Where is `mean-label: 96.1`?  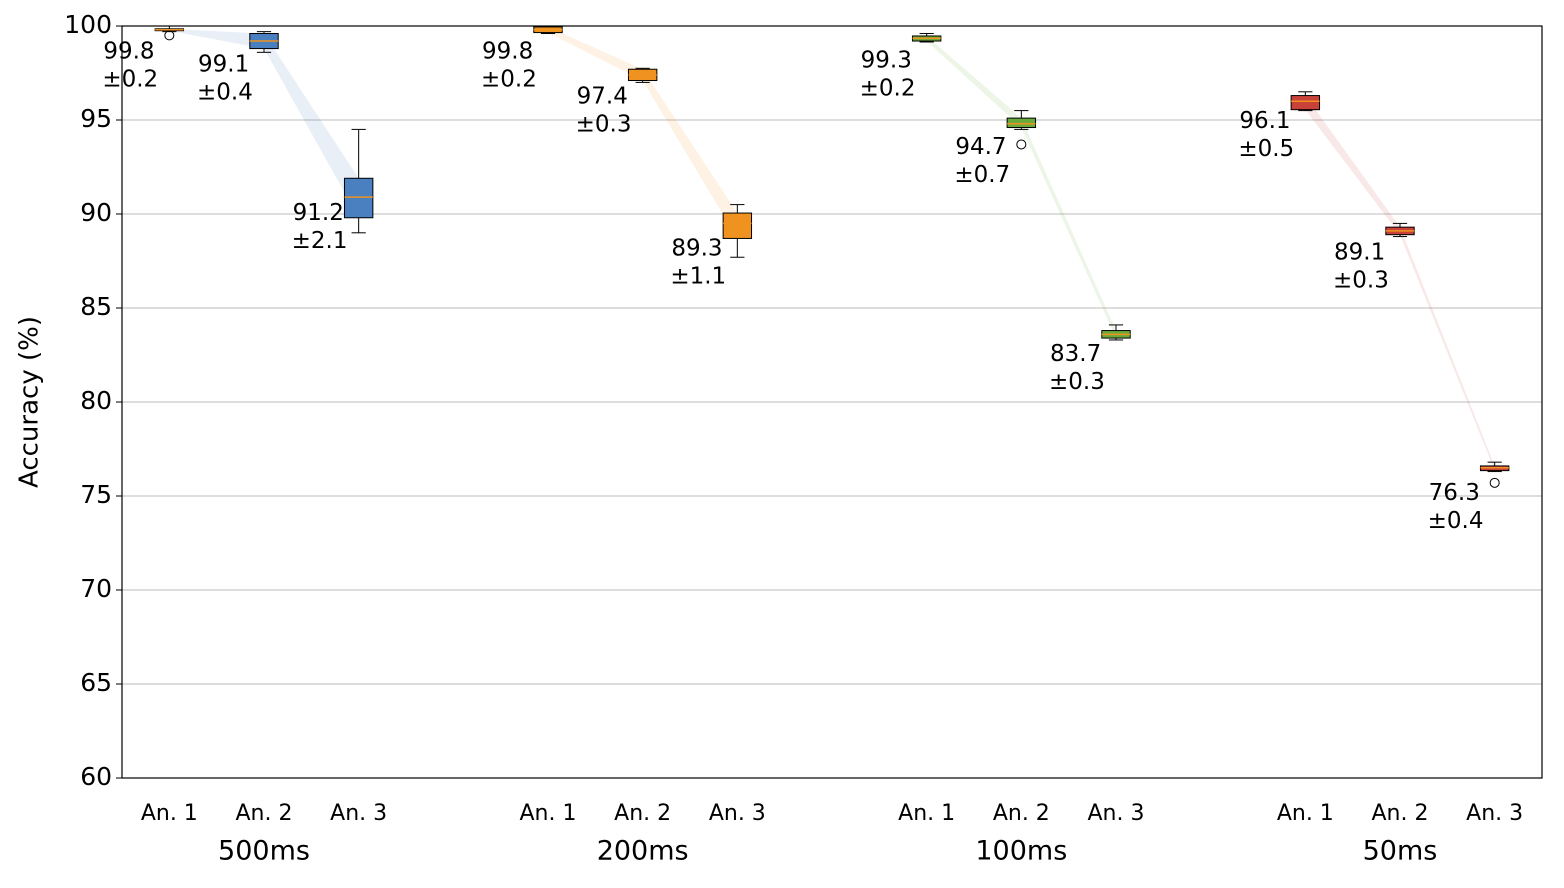 mean-label: 96.1 is located at coordinates (1264, 121).